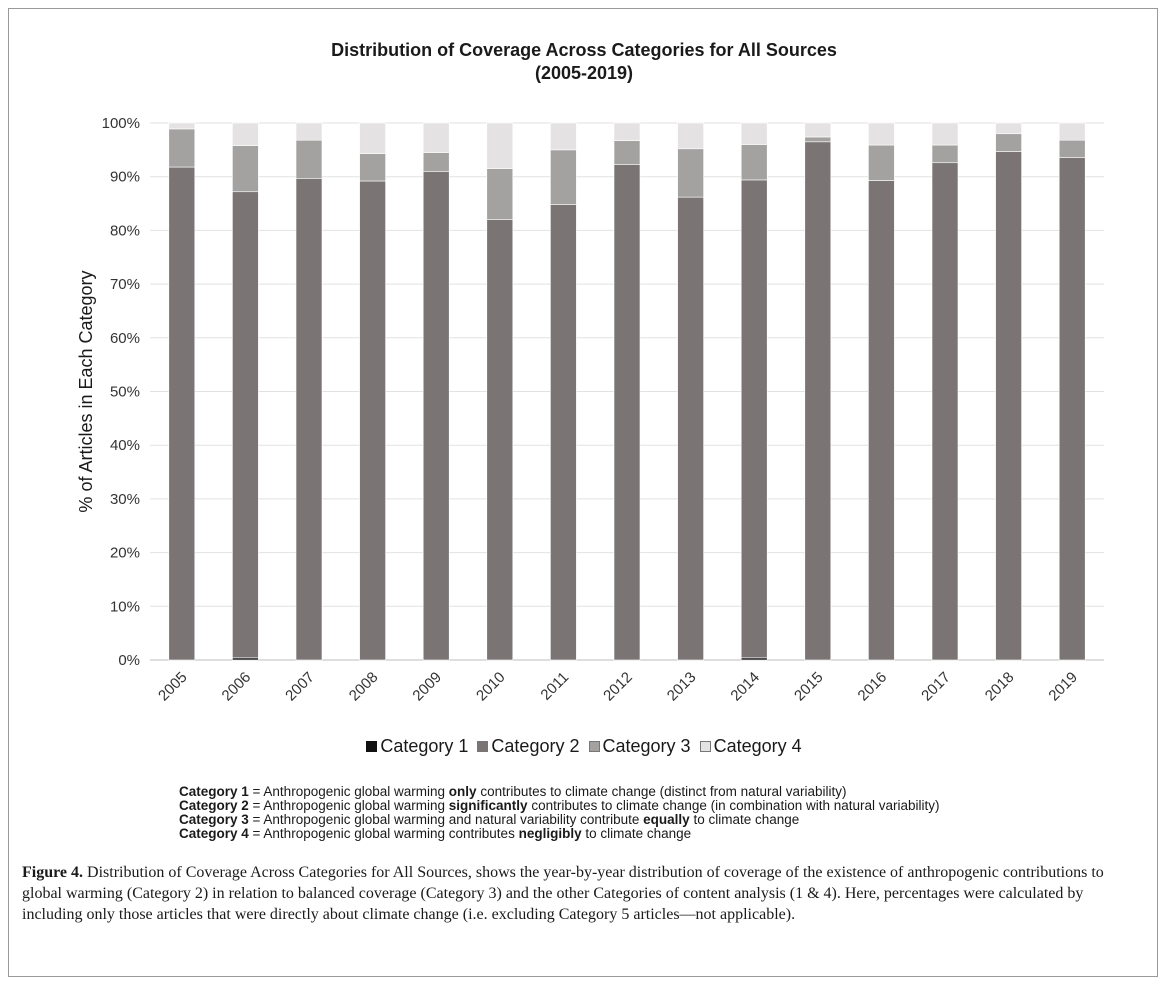 This screenshot has height=987, width=1168. Describe the element at coordinates (424, 746) in the screenshot. I see `legend-label-category-1: Category 1` at that location.